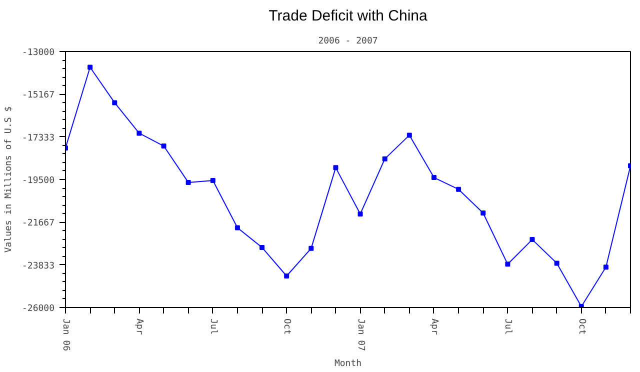  I want to click on y-tick-label: -21667, so click(38, 223).